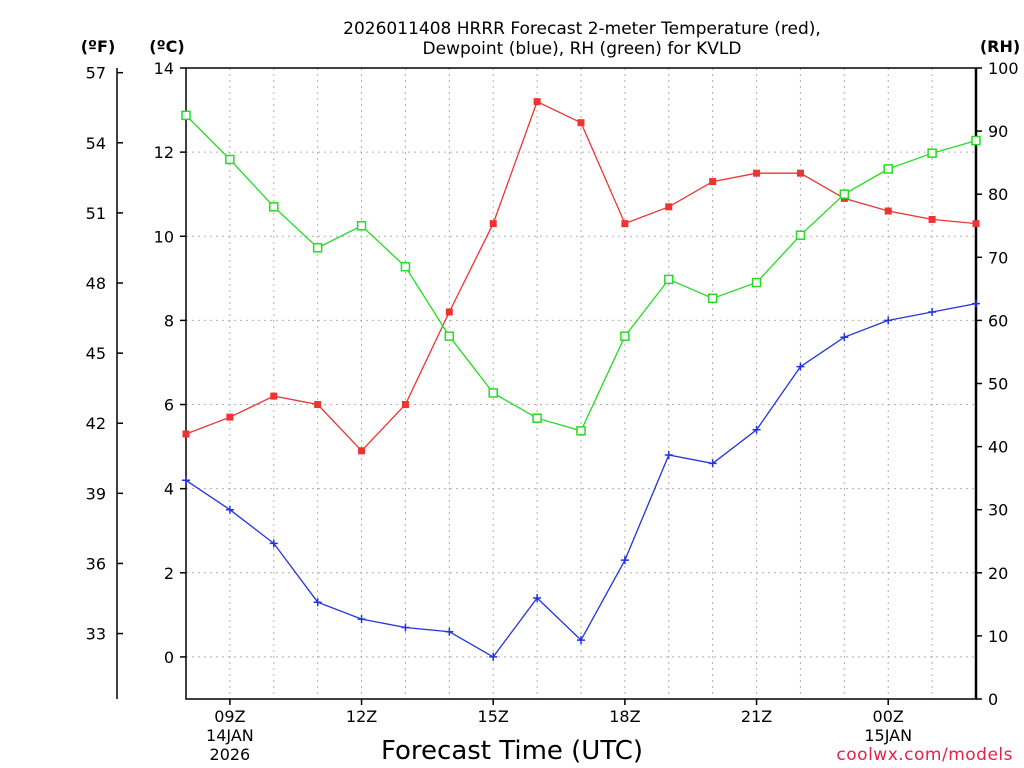  I want to click on rh-tick-label: 0, so click(993, 699).